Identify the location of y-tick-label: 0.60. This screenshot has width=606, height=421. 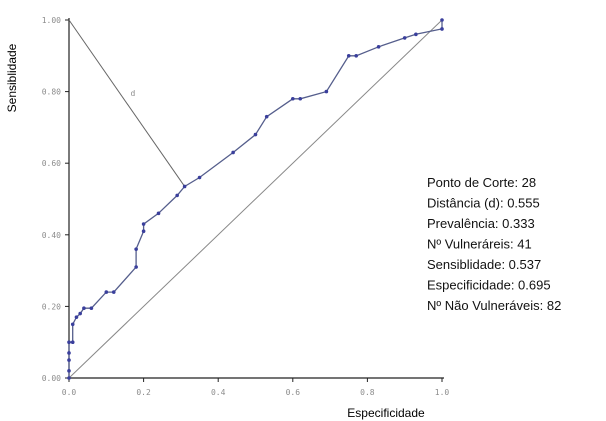
(51, 163).